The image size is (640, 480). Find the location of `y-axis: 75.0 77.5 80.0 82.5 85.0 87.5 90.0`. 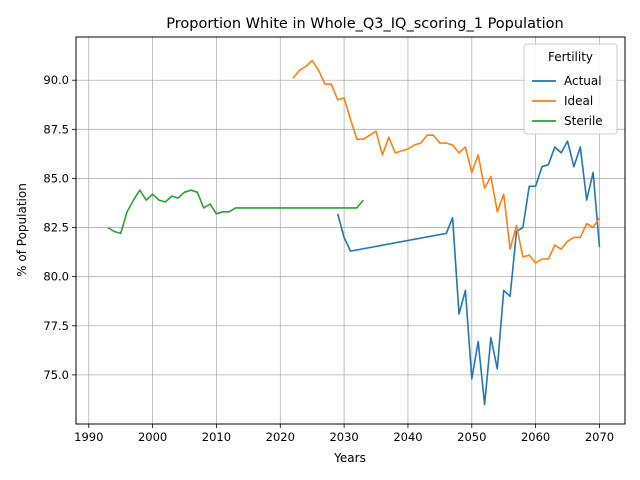

y-axis: 75.0 77.5 80.0 82.5 85.0 87.5 90.0 is located at coordinates (59, 227).